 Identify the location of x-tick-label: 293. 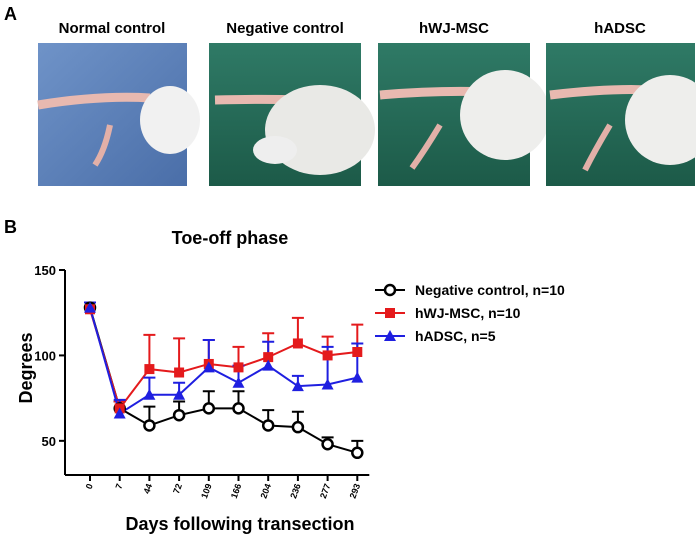
(355, 491).